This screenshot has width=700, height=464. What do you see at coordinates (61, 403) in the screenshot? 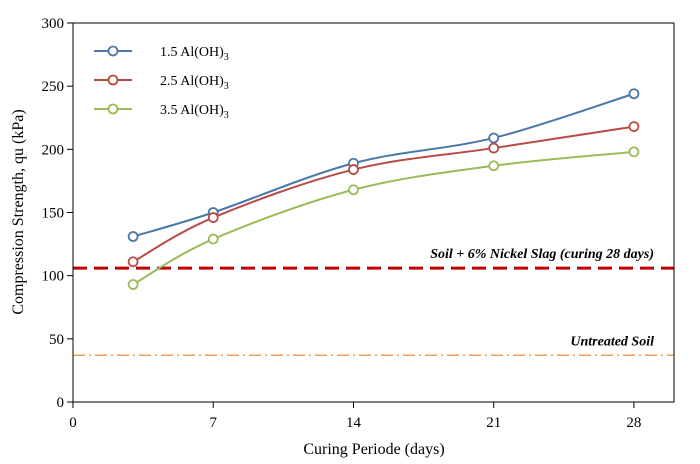
I see `y-tick-label: 0` at bounding box center [61, 403].